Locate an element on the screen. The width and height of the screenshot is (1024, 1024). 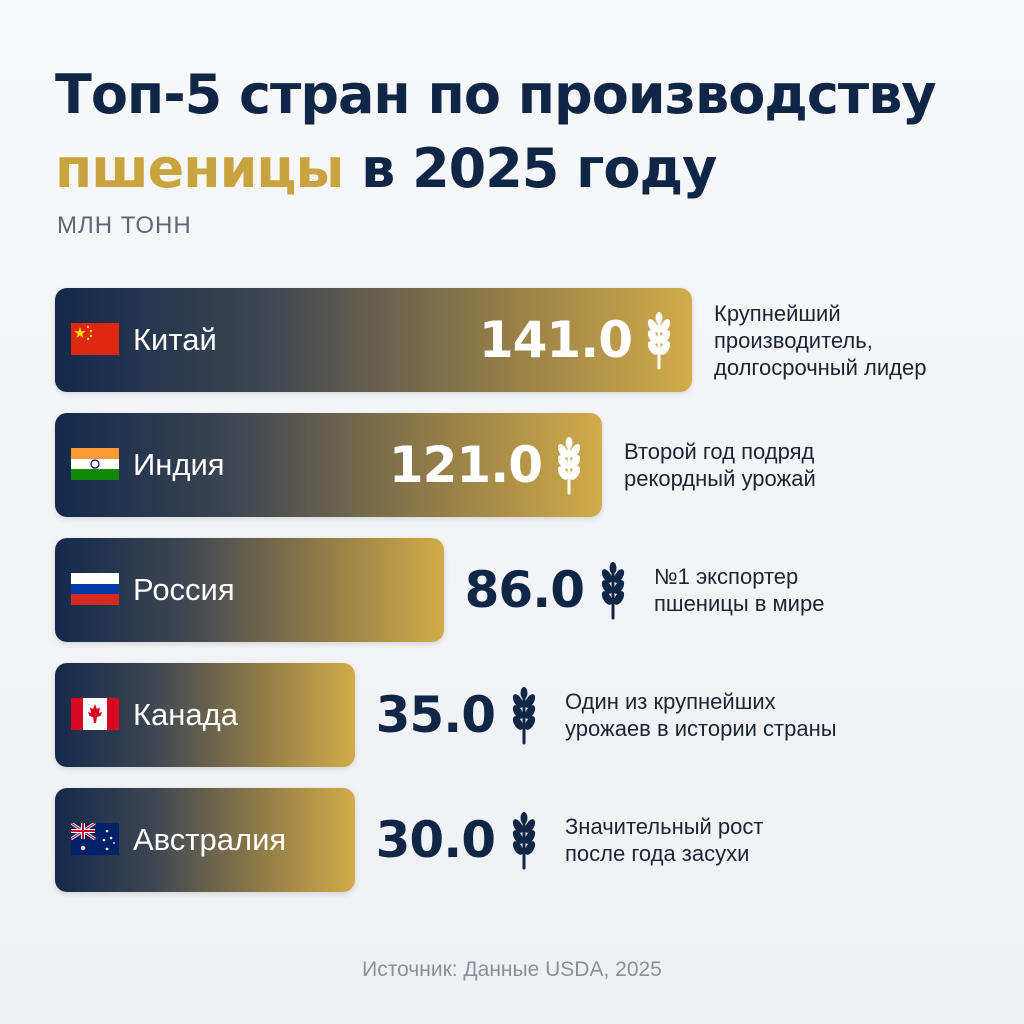
bar: Россия is located at coordinates (249, 590).